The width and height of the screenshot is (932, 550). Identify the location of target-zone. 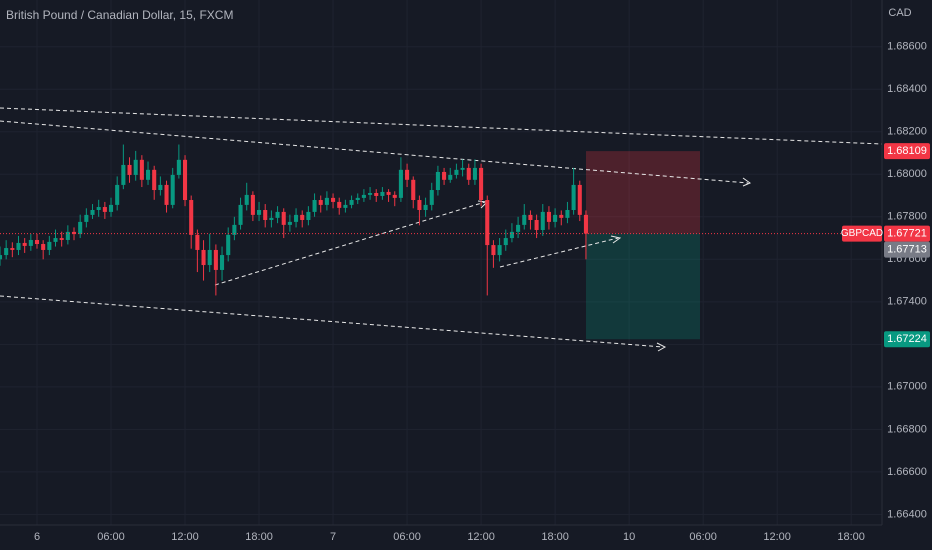
(643, 286).